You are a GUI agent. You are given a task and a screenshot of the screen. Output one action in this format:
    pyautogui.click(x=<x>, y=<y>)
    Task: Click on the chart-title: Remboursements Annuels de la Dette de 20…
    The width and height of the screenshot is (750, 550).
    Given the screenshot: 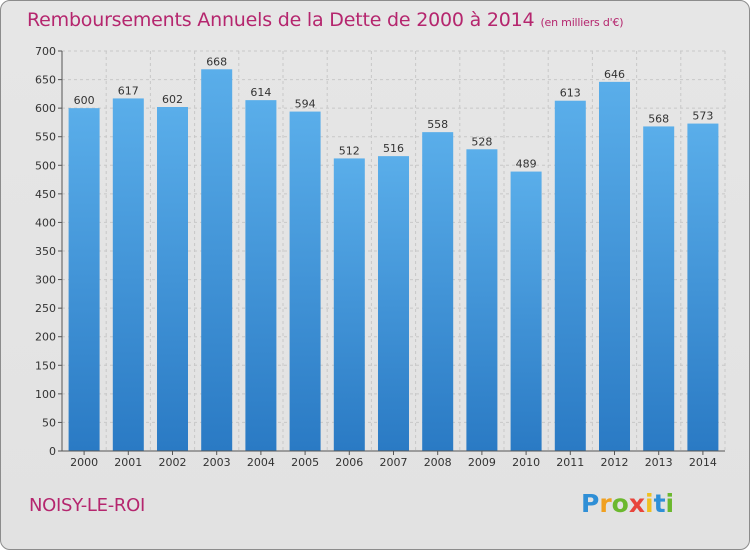 What is the action you would take?
    pyautogui.click(x=325, y=20)
    